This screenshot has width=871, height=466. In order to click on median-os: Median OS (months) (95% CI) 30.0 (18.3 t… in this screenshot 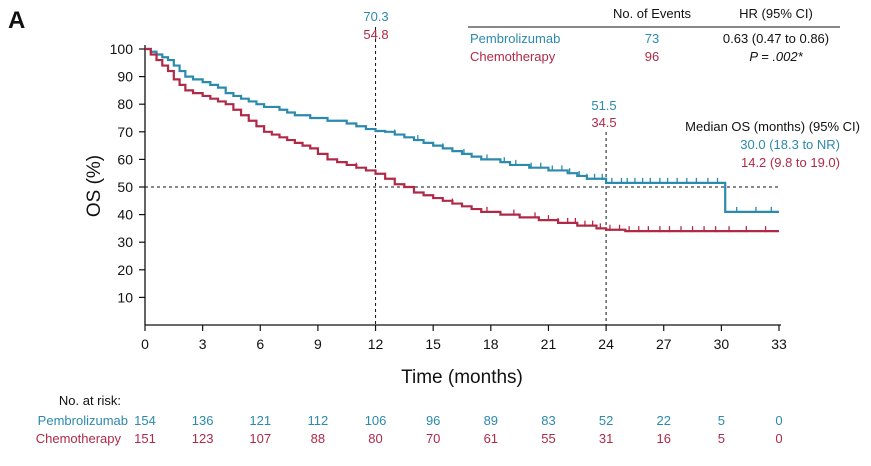, I will do `click(772, 144)`.